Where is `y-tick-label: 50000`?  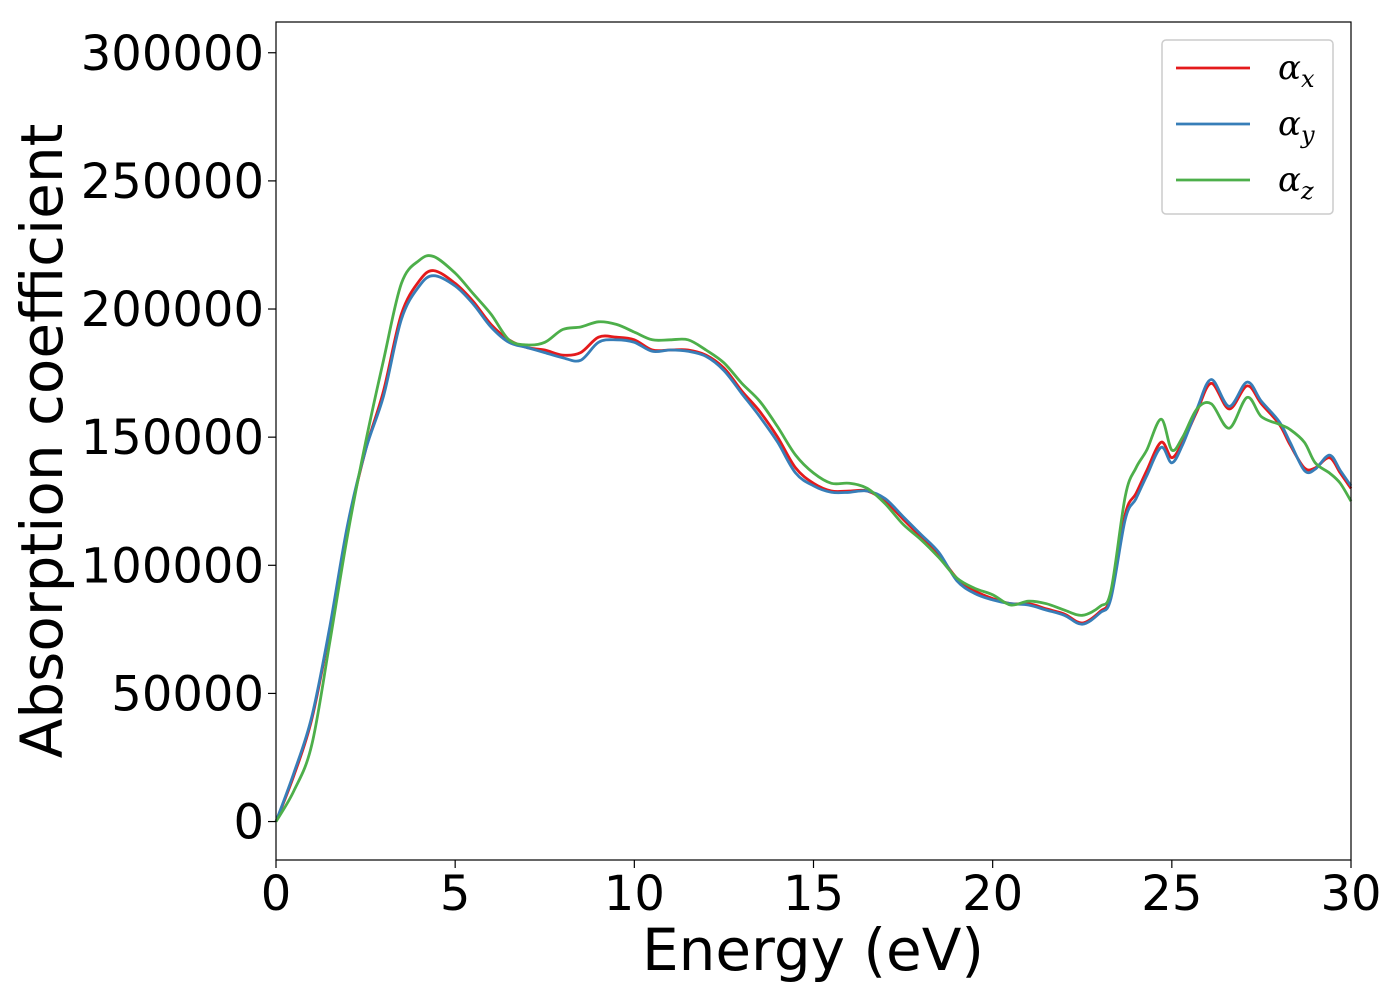 y-tick-label: 50000 is located at coordinates (187, 694).